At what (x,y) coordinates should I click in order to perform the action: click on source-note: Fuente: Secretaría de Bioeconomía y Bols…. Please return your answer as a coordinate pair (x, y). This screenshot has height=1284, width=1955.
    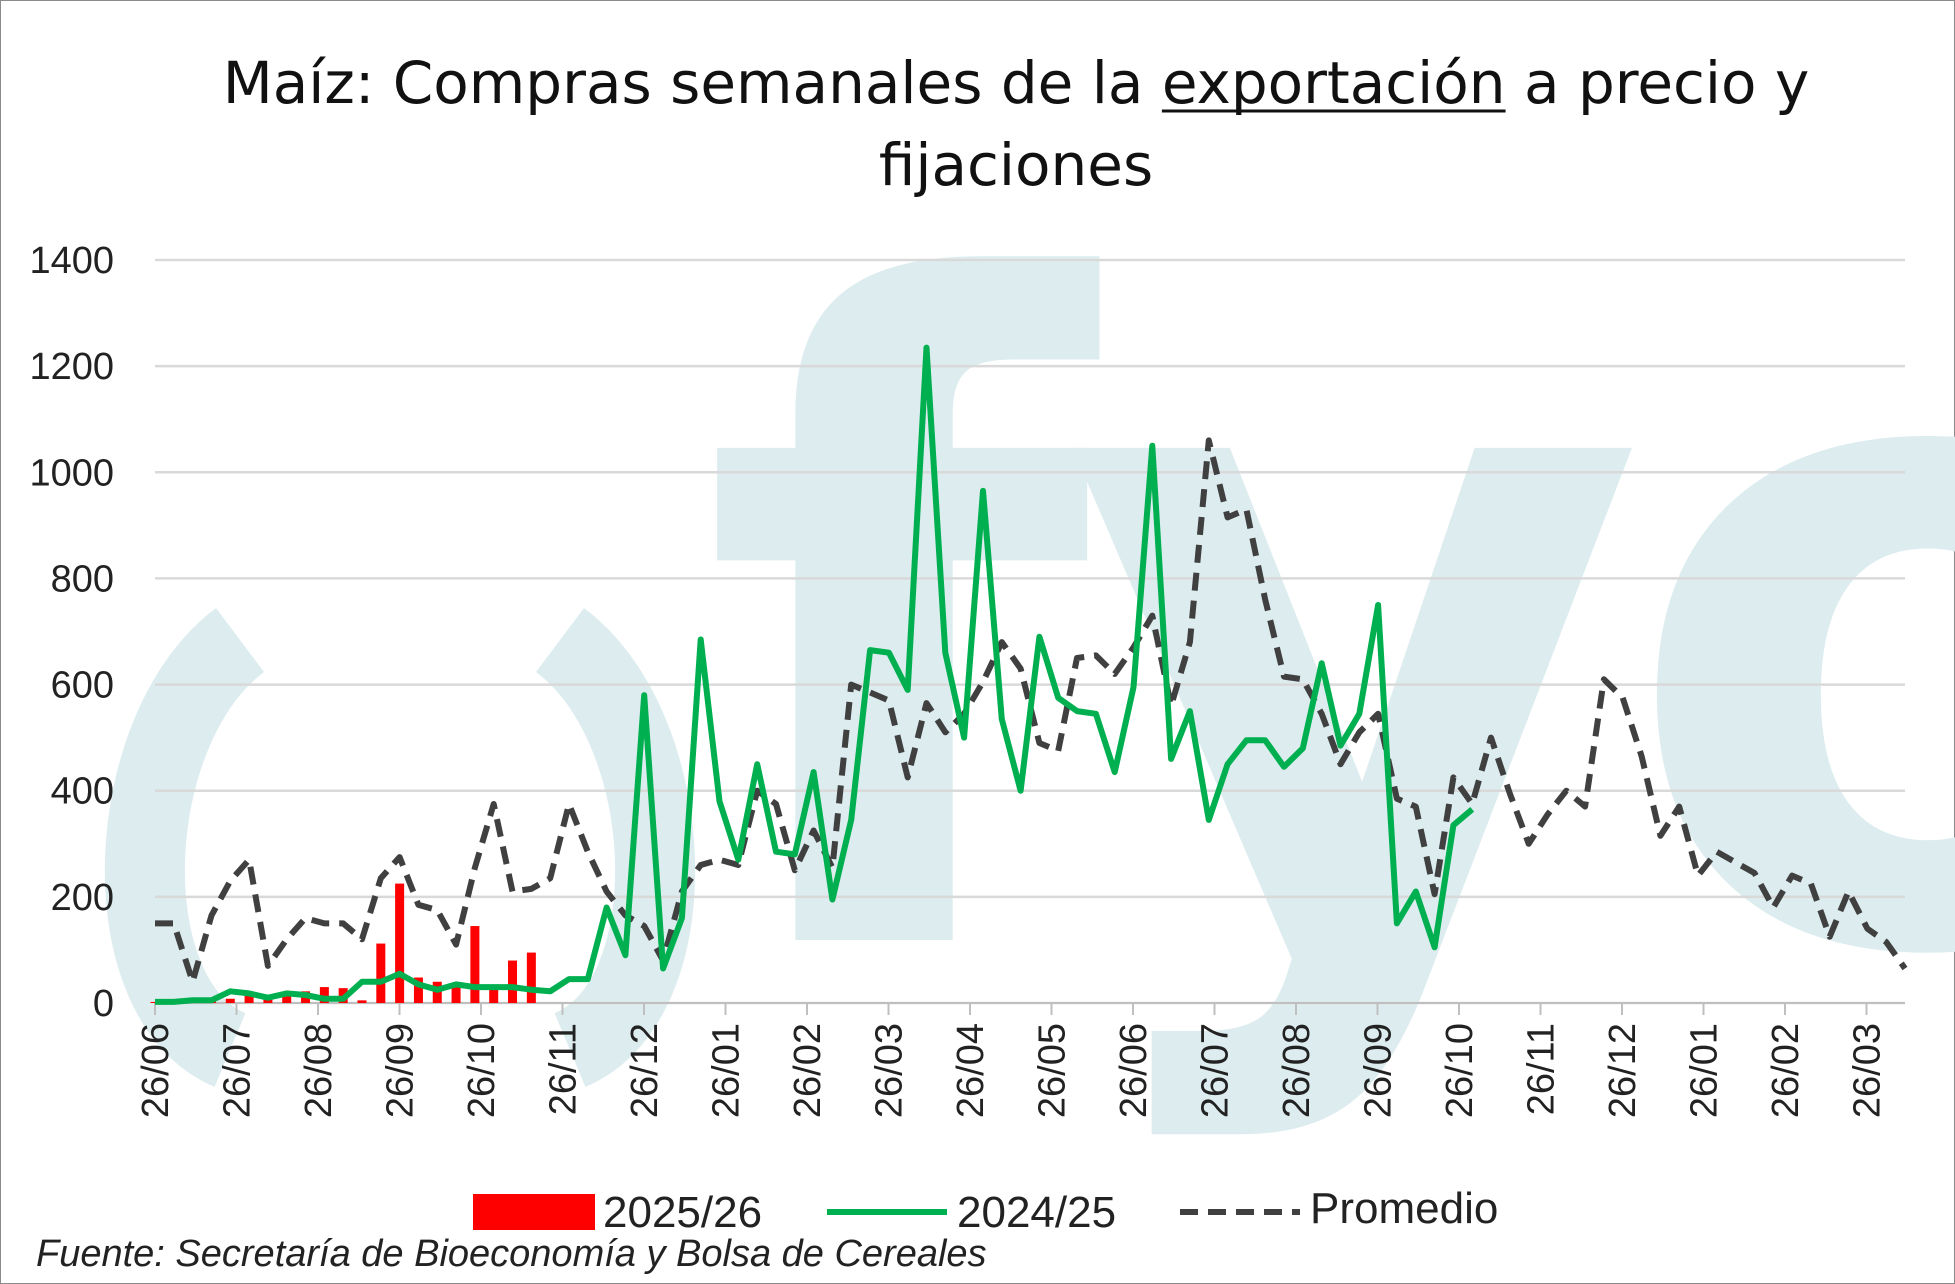
    Looking at the image, I should click on (511, 1254).